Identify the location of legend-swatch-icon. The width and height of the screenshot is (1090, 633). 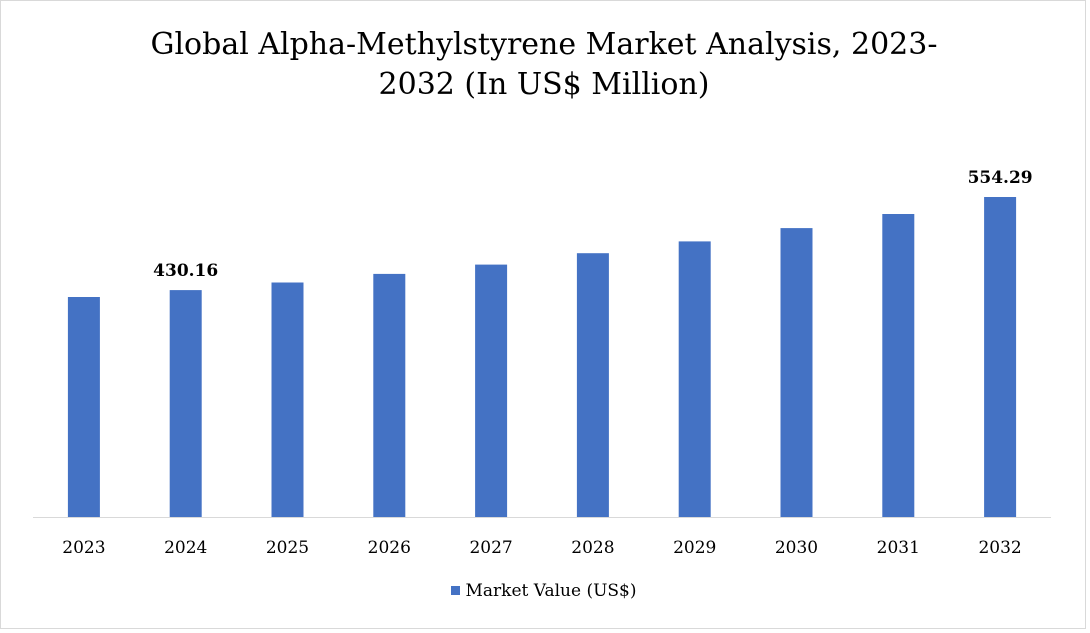
(456, 590).